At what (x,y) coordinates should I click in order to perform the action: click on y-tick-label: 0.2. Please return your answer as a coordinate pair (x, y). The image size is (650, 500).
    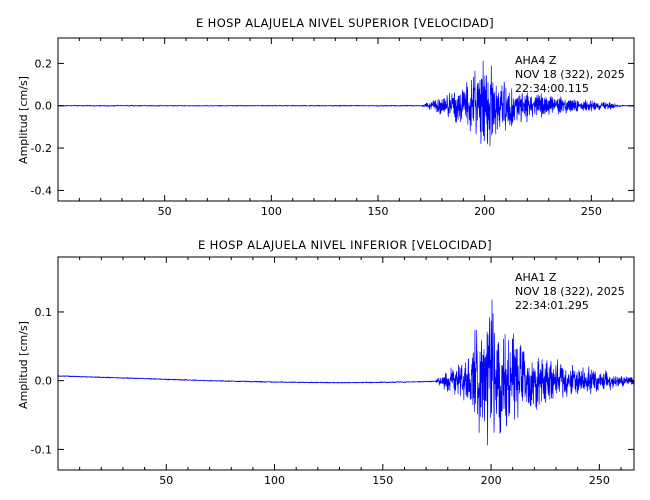
    Looking at the image, I should click on (44, 63).